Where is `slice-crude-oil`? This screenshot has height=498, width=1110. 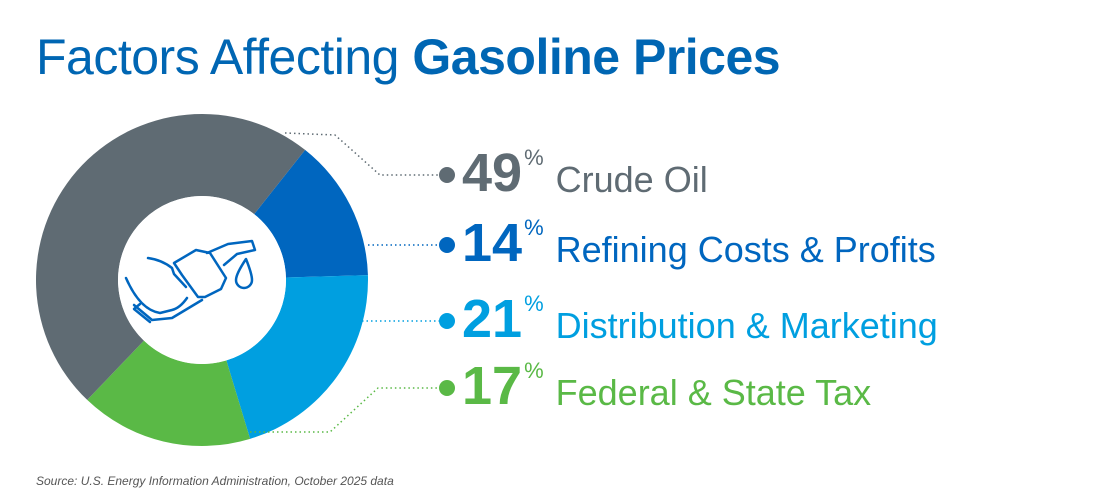
slice-crude-oil is located at coordinates (171, 257).